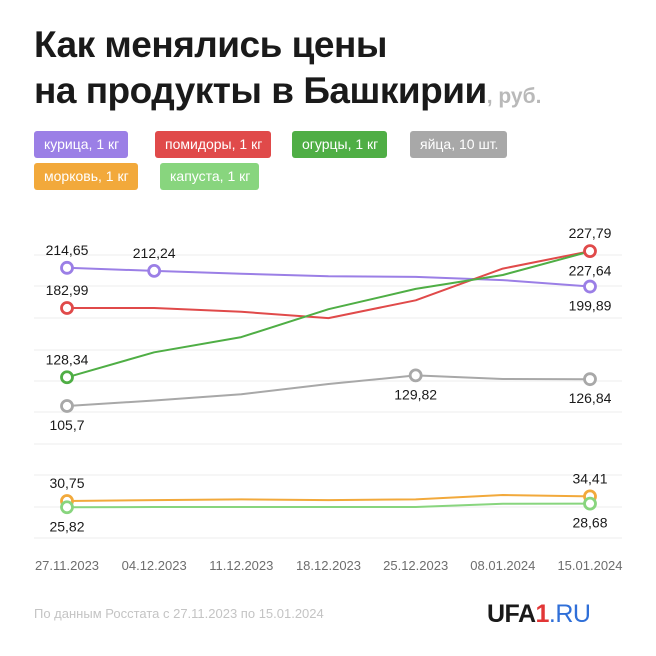 This screenshot has width=656, height=656. Describe the element at coordinates (66, 425) in the screenshot. I see `data-label-3-0: 105,7` at that location.